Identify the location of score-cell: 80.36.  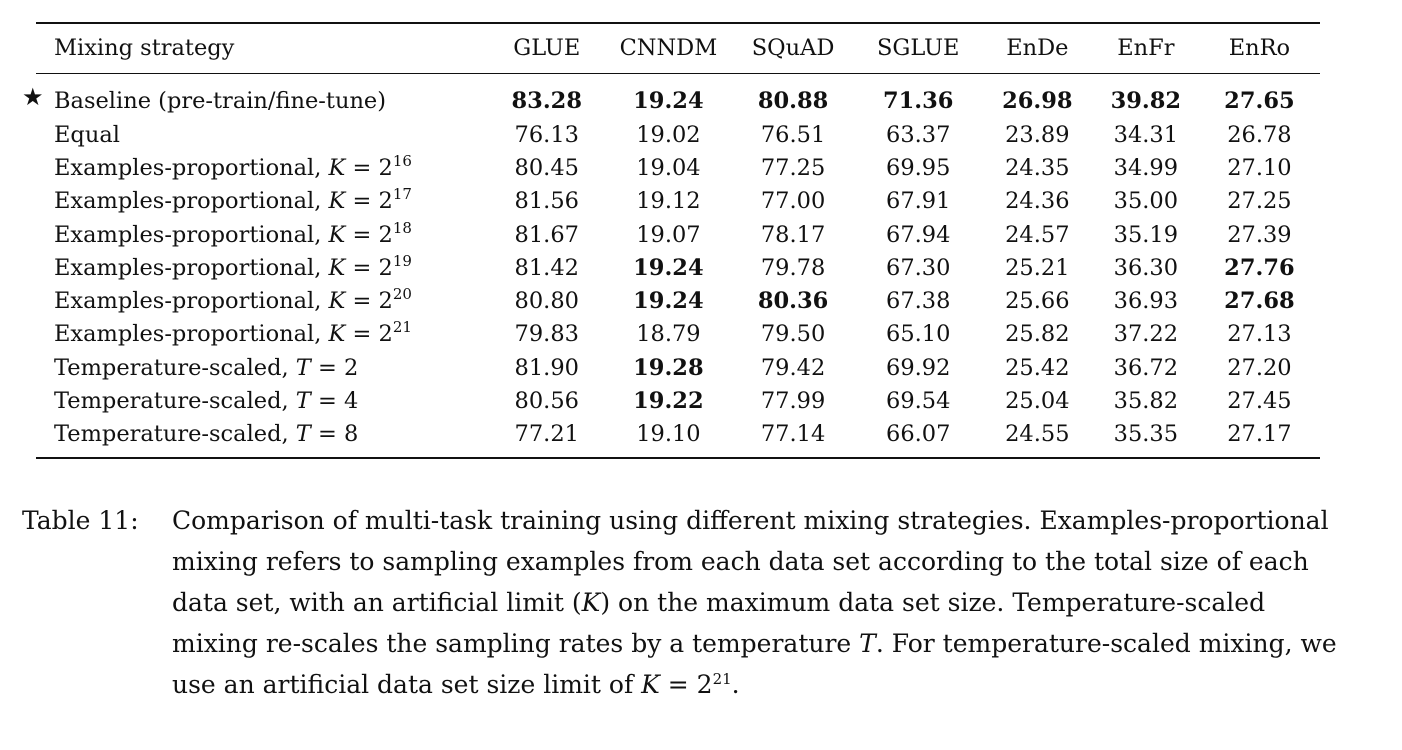
(793, 301).